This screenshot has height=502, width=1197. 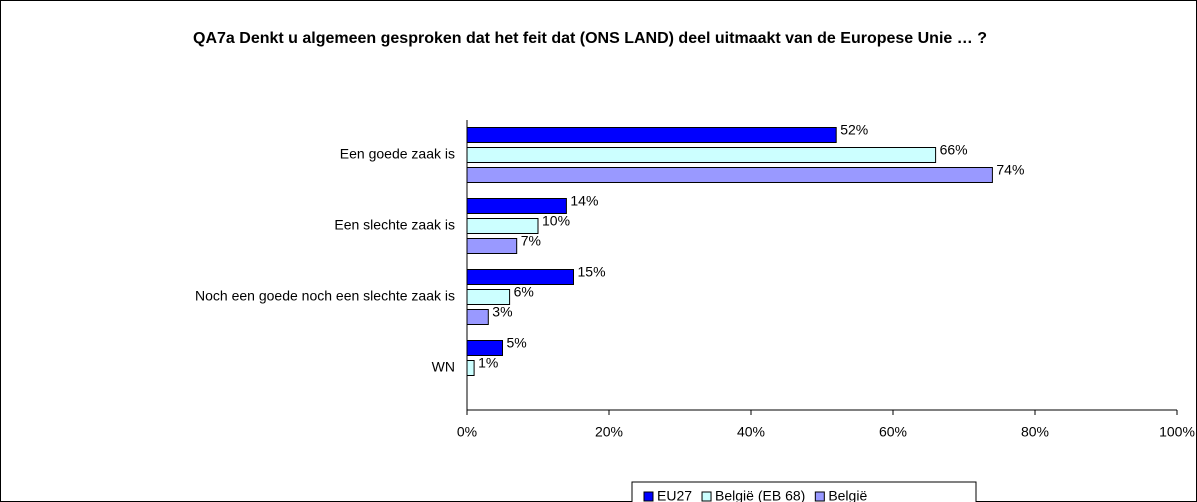 I want to click on x-tick-label: 20%, so click(x=609, y=432).